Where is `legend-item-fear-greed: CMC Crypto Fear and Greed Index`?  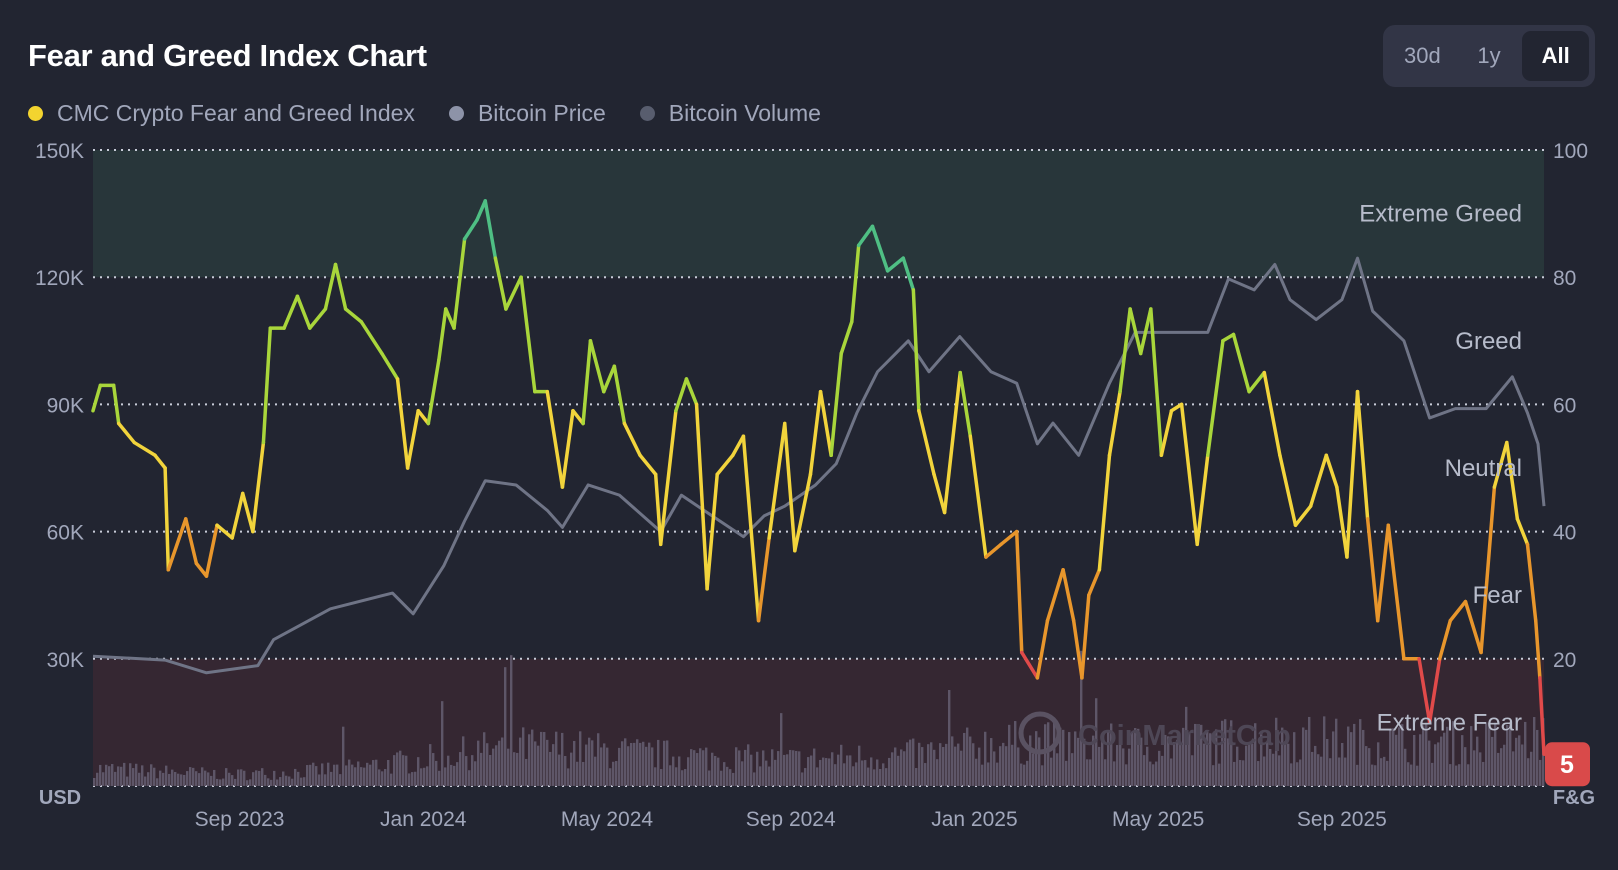
legend-item-fear-greed: CMC Crypto Fear and Greed Index is located at coordinates (221, 113).